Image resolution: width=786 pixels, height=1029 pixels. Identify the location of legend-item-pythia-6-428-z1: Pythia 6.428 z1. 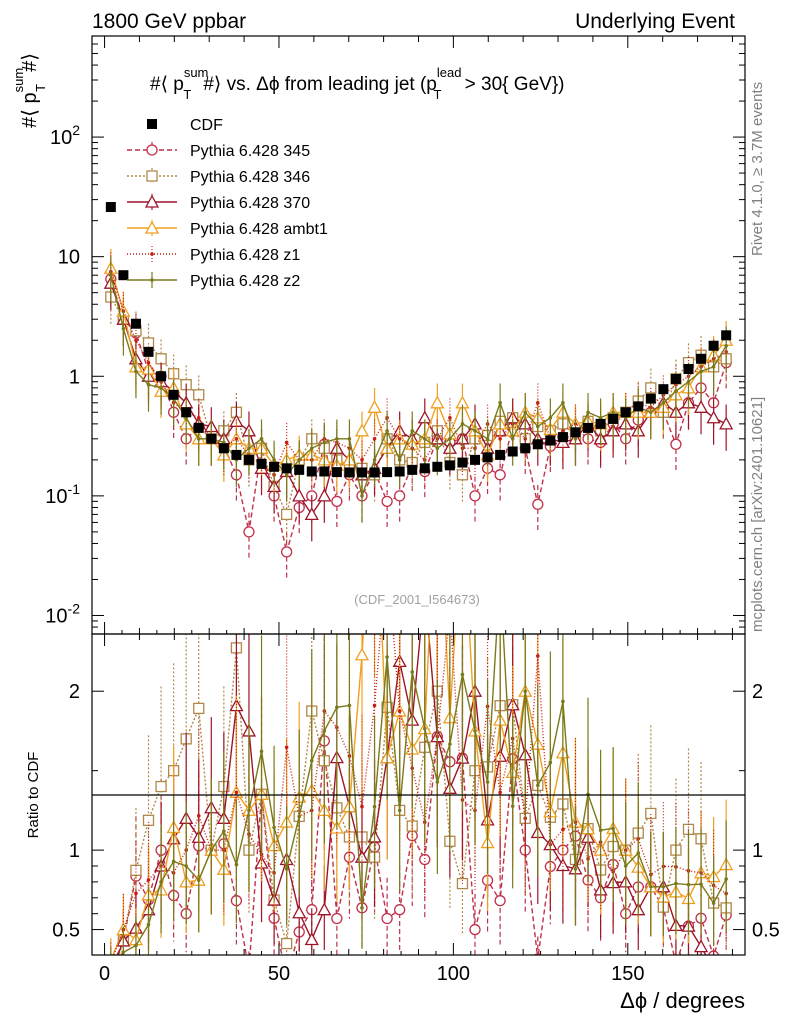
(213, 255).